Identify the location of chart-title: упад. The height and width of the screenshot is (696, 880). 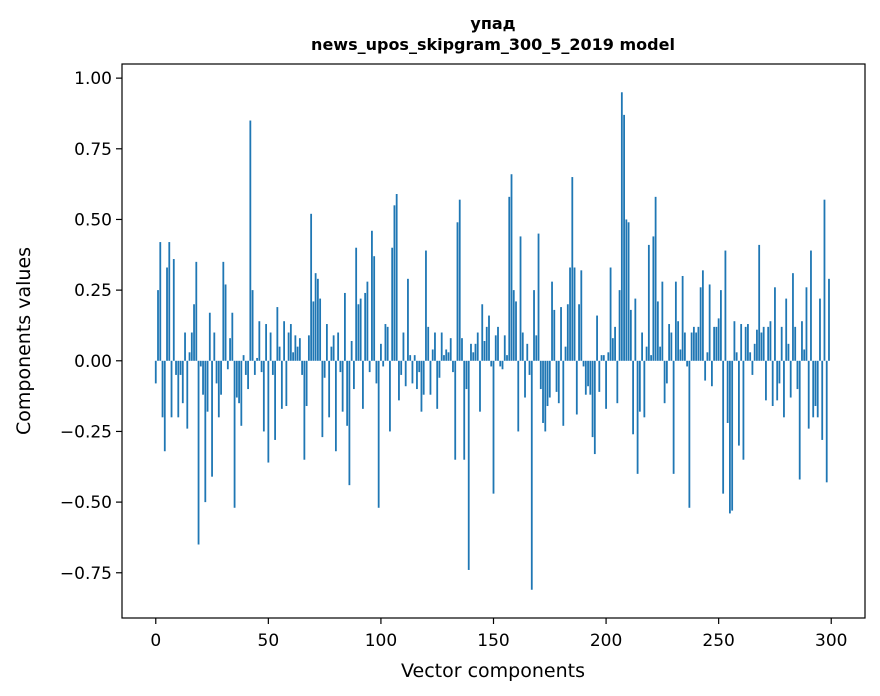
(492, 23).